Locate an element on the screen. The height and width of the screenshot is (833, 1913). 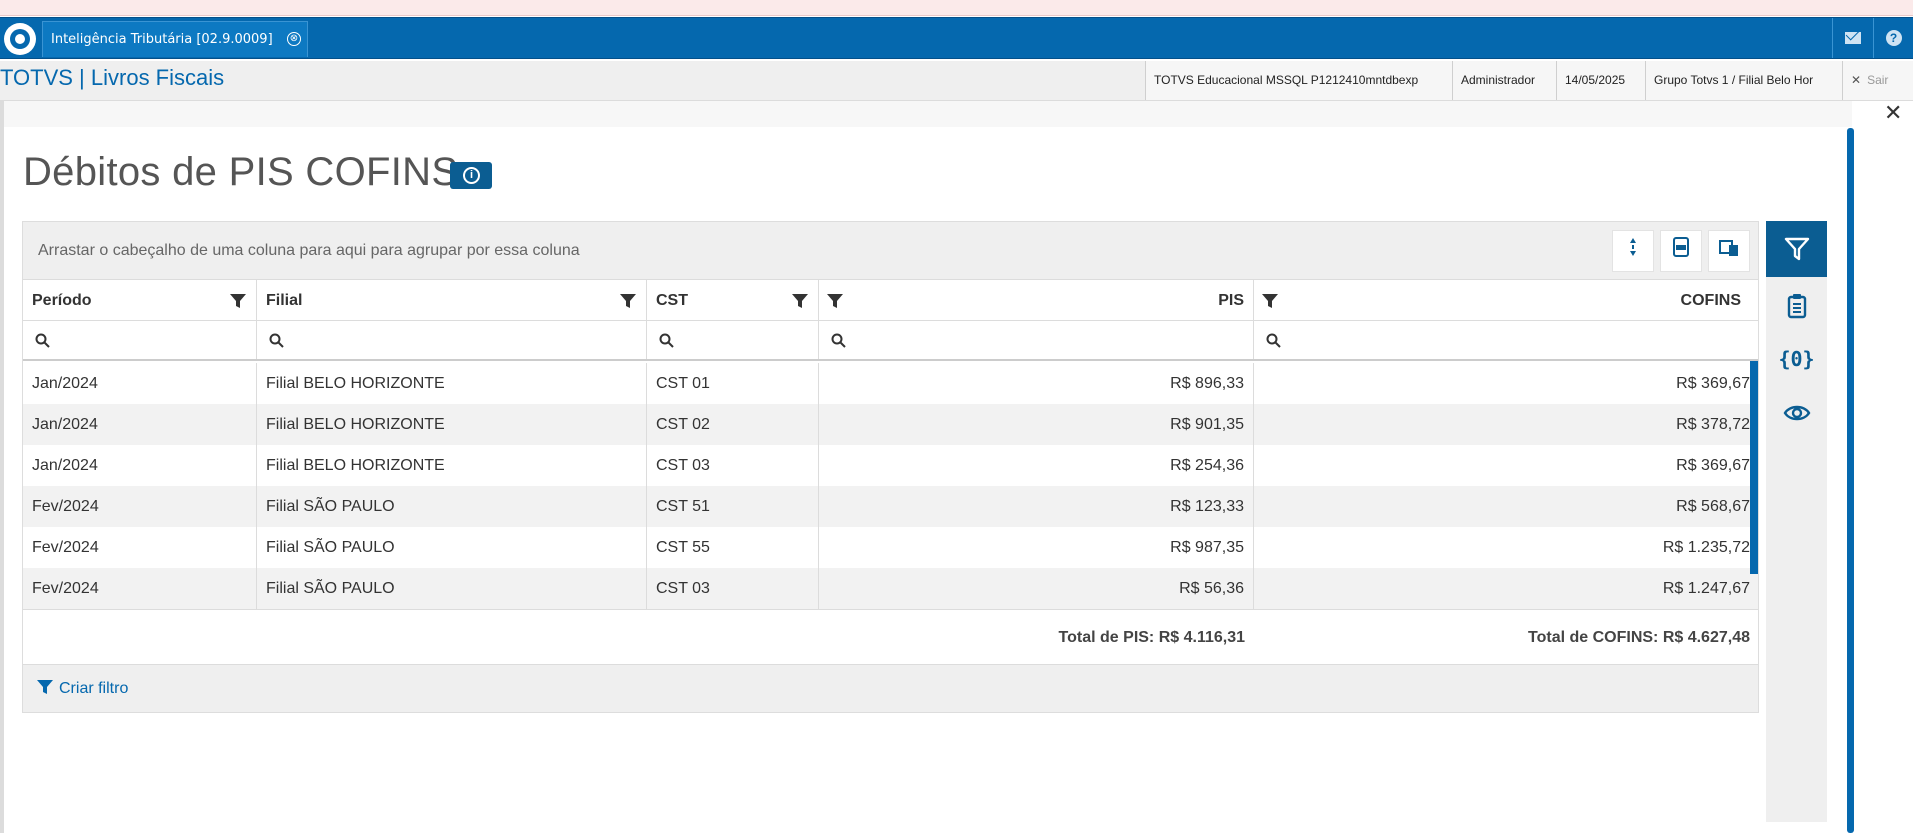
cell-cst: CST 01 is located at coordinates (733, 383).